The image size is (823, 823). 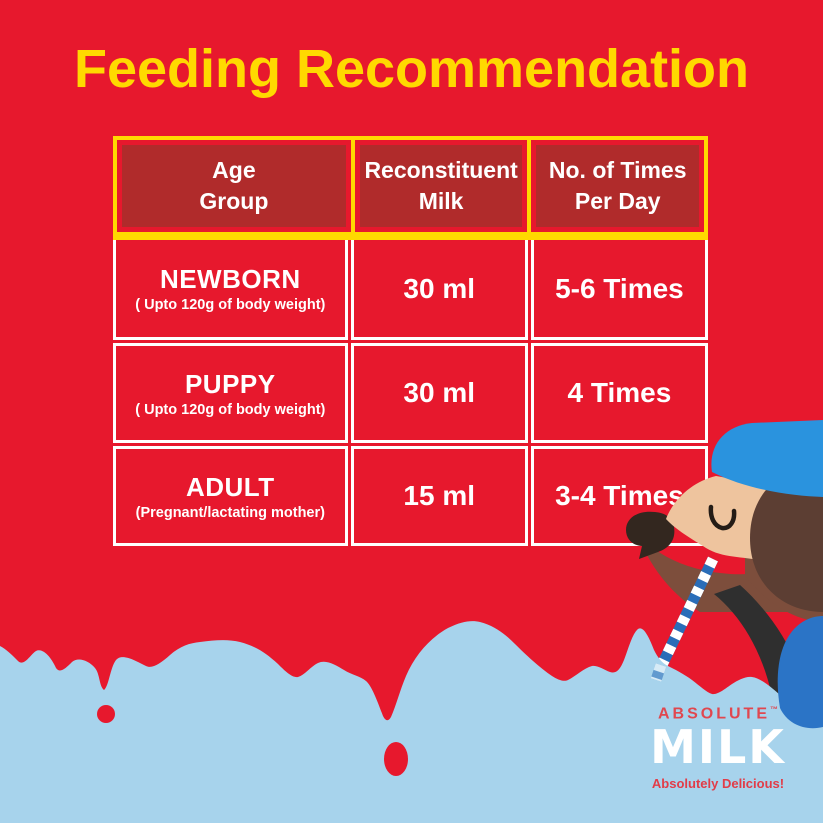 What do you see at coordinates (718, 784) in the screenshot?
I see `brand-tagline: Absolutely Delicious!` at bounding box center [718, 784].